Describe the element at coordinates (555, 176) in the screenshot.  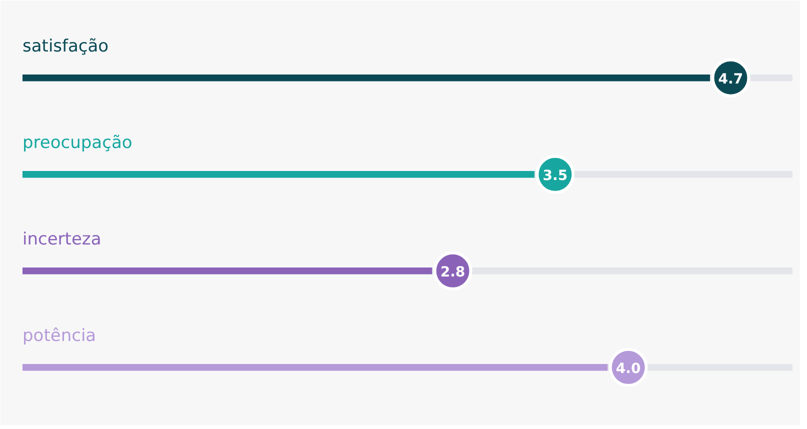
I see `data-label: 3.5` at that location.